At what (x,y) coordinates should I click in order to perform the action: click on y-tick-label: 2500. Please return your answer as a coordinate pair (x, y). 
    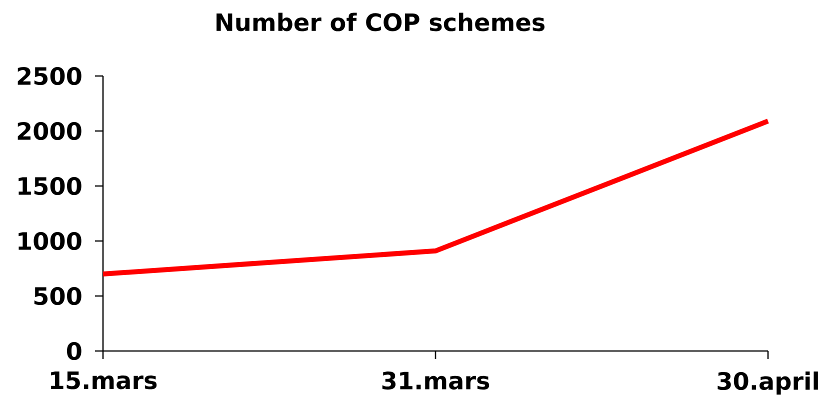
    Looking at the image, I should click on (50, 76).